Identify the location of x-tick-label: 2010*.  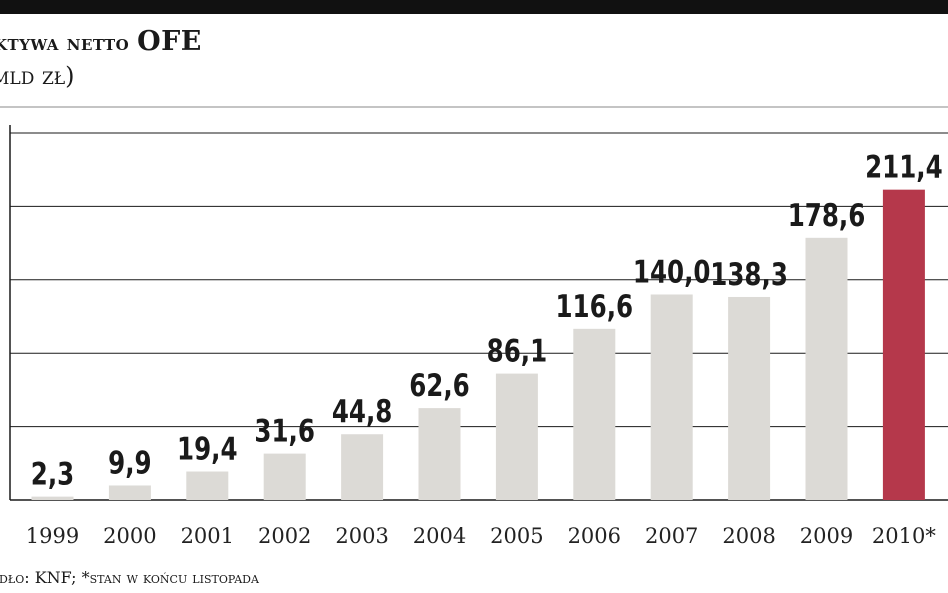
(904, 536).